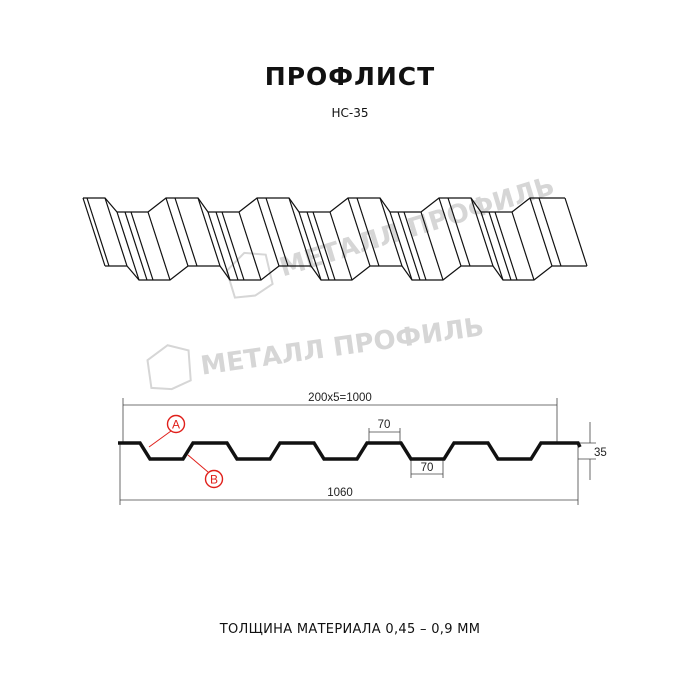  What do you see at coordinates (350, 76) in the screenshot?
I see `page-title: ПРОФЛИСТ` at bounding box center [350, 76].